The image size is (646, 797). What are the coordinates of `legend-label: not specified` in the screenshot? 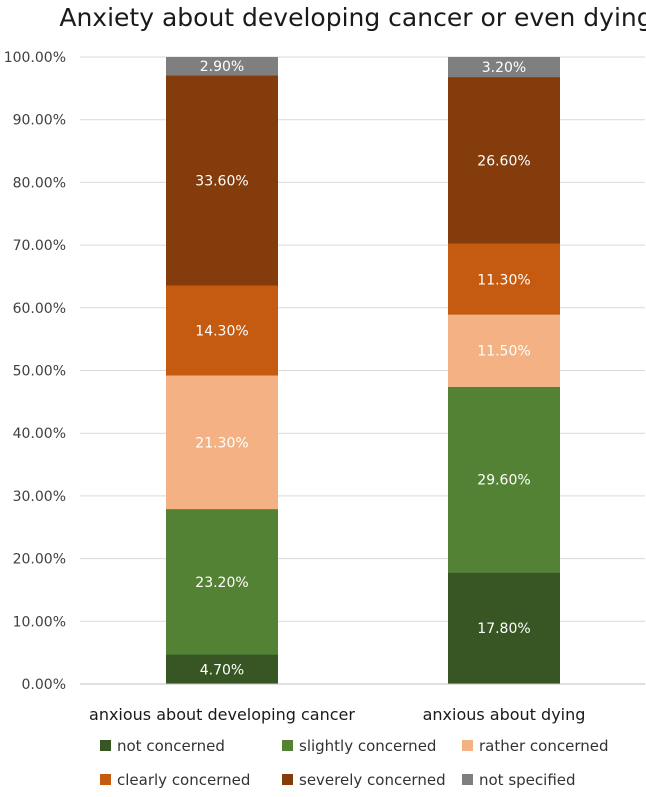 It's located at (527, 780).